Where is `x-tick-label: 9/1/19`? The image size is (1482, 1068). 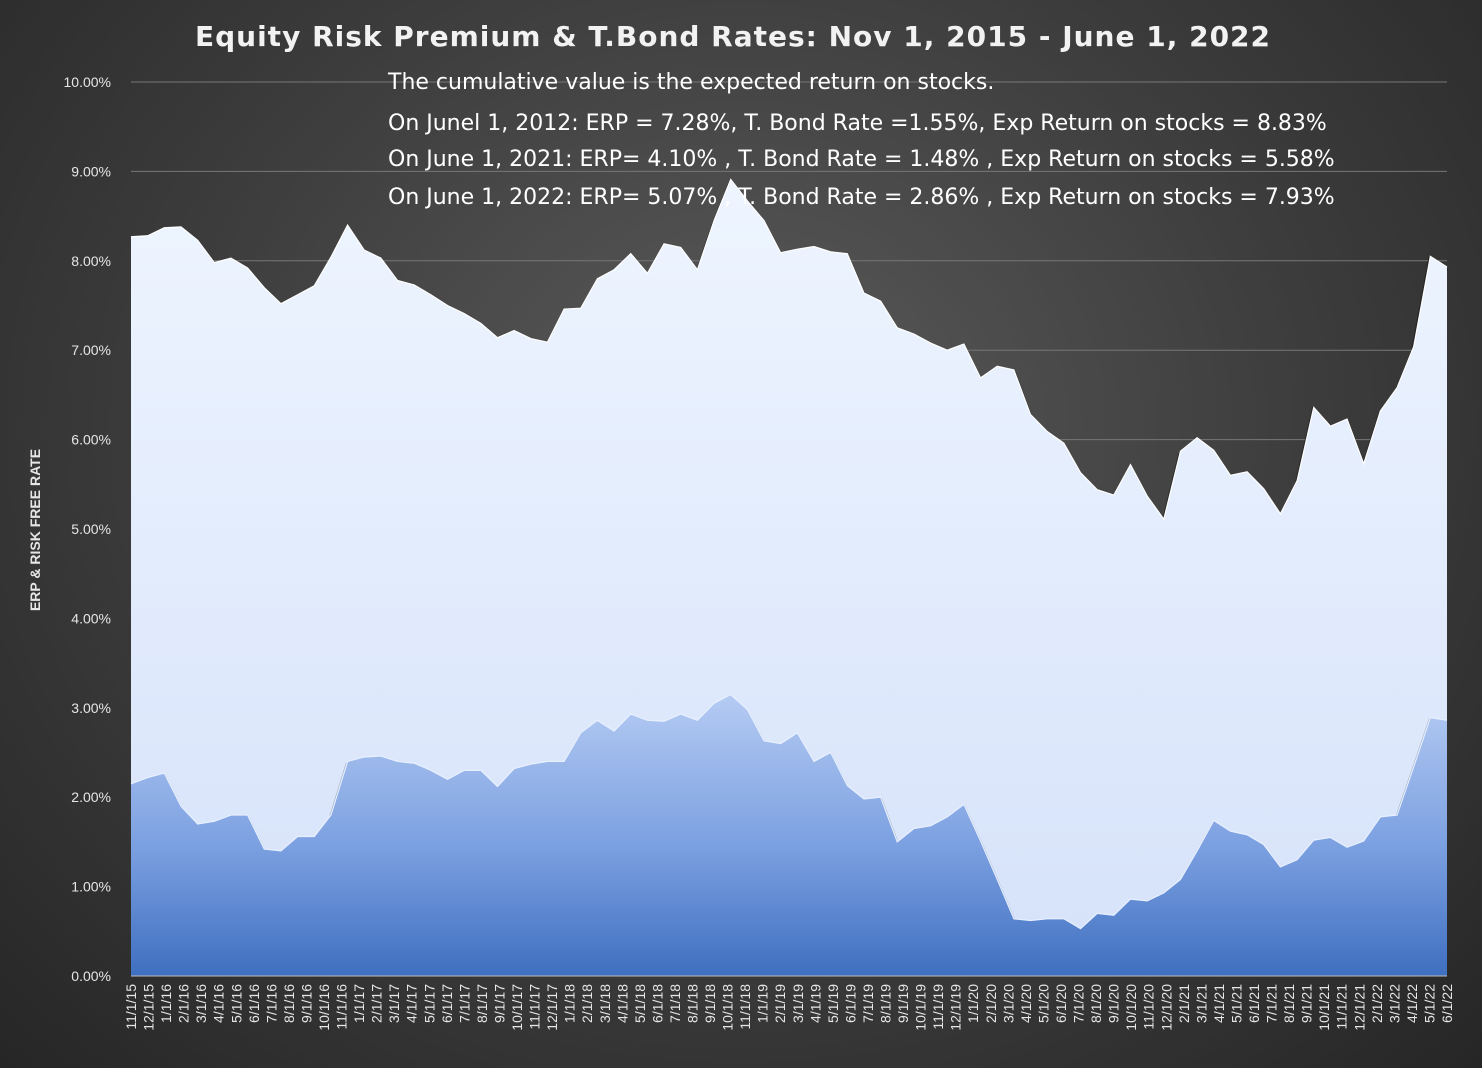
x-tick-label: 9/1/19 is located at coordinates (903, 1003).